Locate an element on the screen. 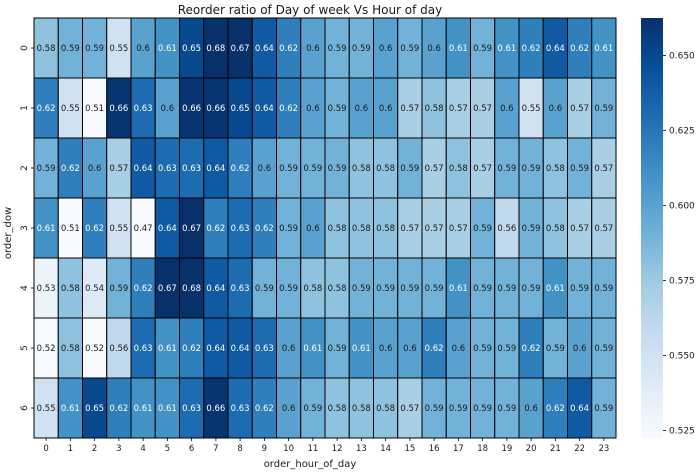  cell-value-label: 0.47 is located at coordinates (143, 229).